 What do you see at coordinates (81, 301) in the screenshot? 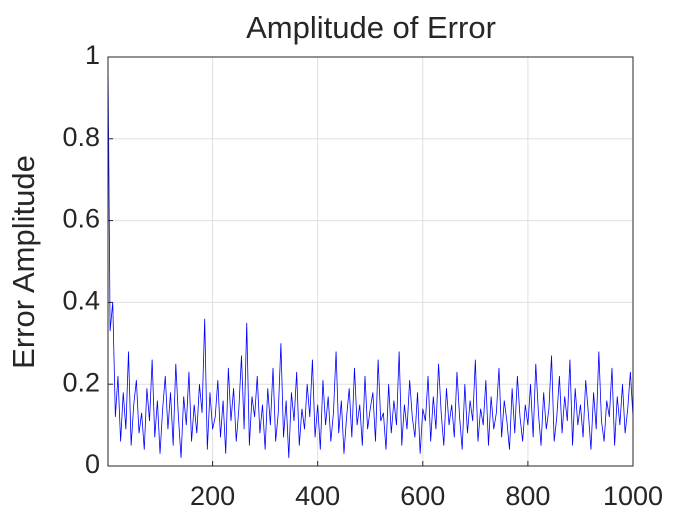
I see `y-tick-label: 0.4` at bounding box center [81, 301].